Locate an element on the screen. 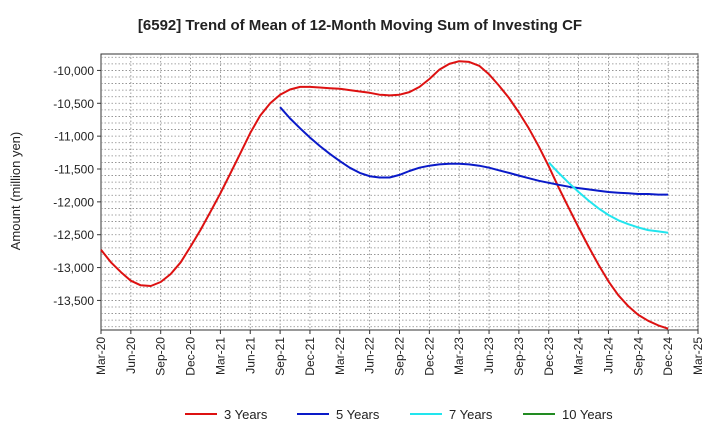 The height and width of the screenshot is (440, 720). y-tick-label: -12,000 is located at coordinates (73, 202).